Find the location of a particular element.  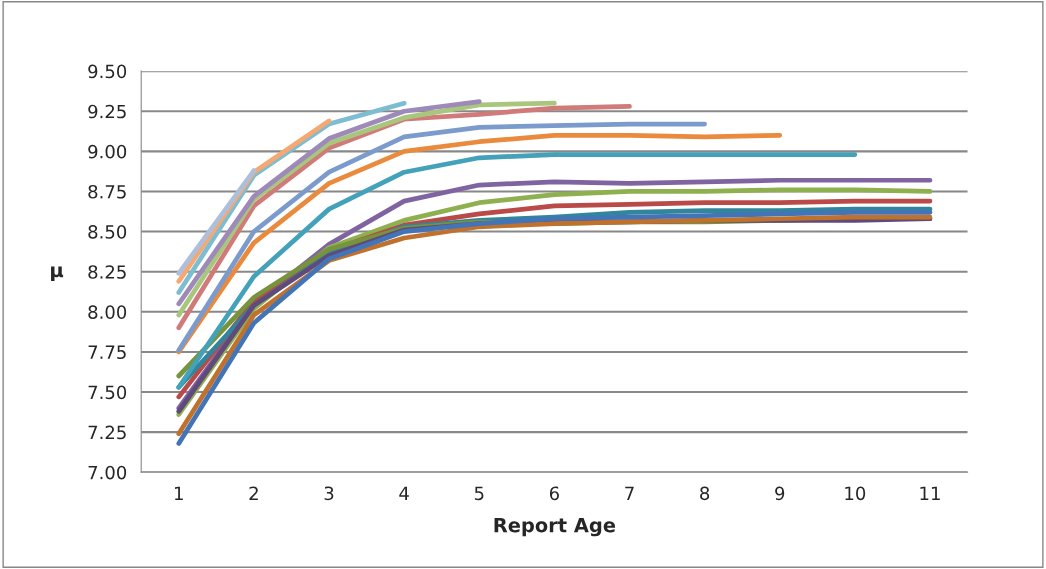

y-tick-label: 9.00 is located at coordinates (107, 151).